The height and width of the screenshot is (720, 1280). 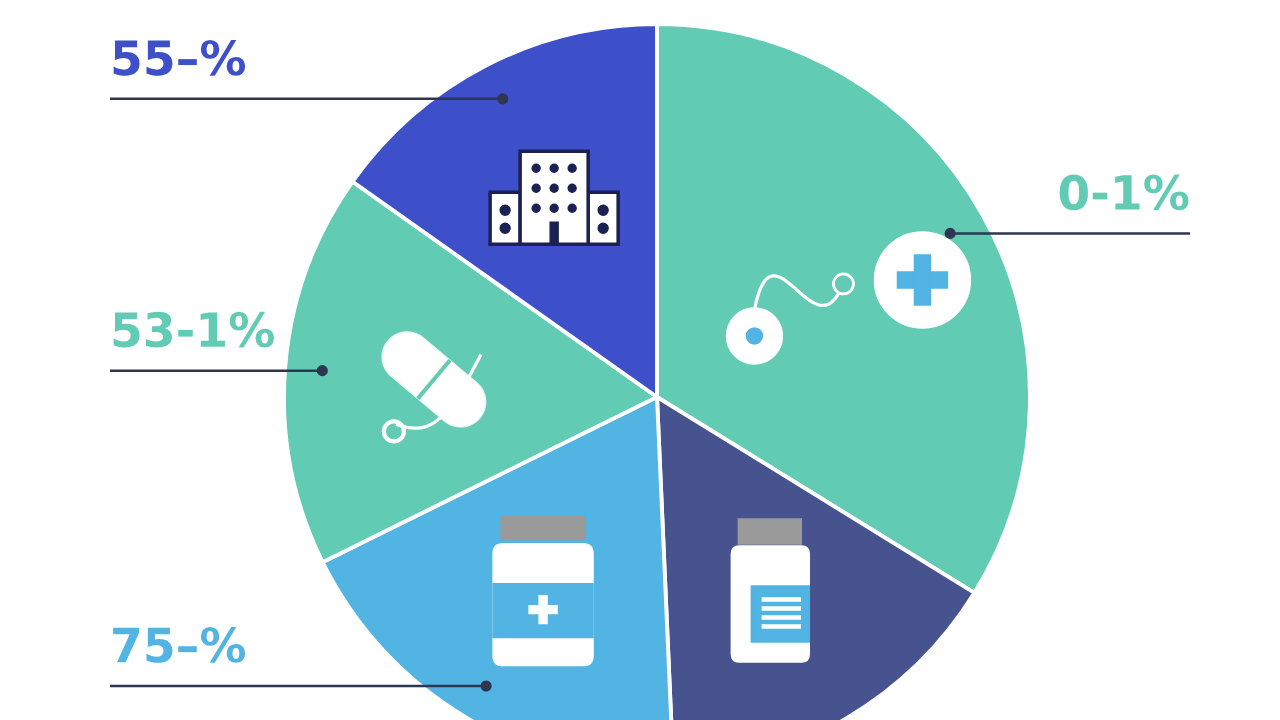 I want to click on slice-label: 53-1%, so click(x=193, y=329).